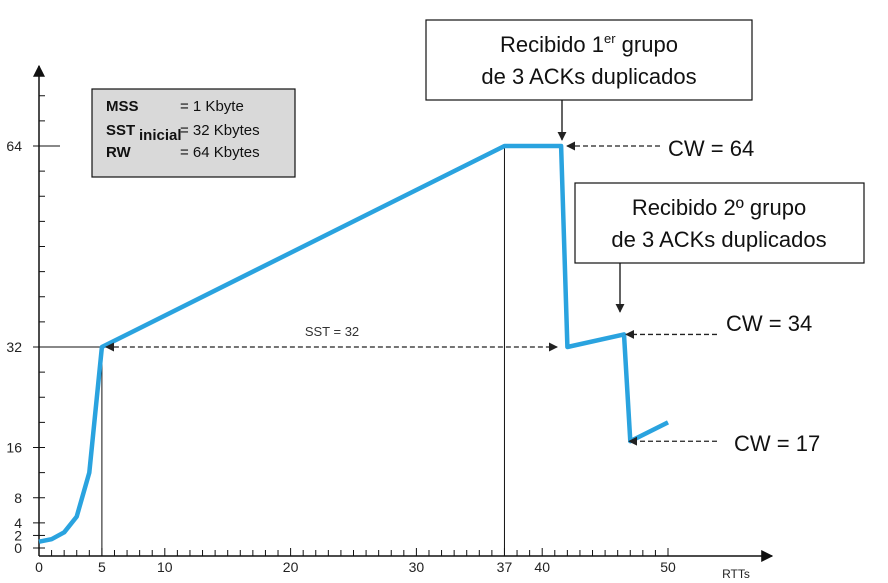 Image resolution: width=888 pixels, height=583 pixels. Describe the element at coordinates (102, 567) in the screenshot. I see `x-tick-label-5: 5` at that location.